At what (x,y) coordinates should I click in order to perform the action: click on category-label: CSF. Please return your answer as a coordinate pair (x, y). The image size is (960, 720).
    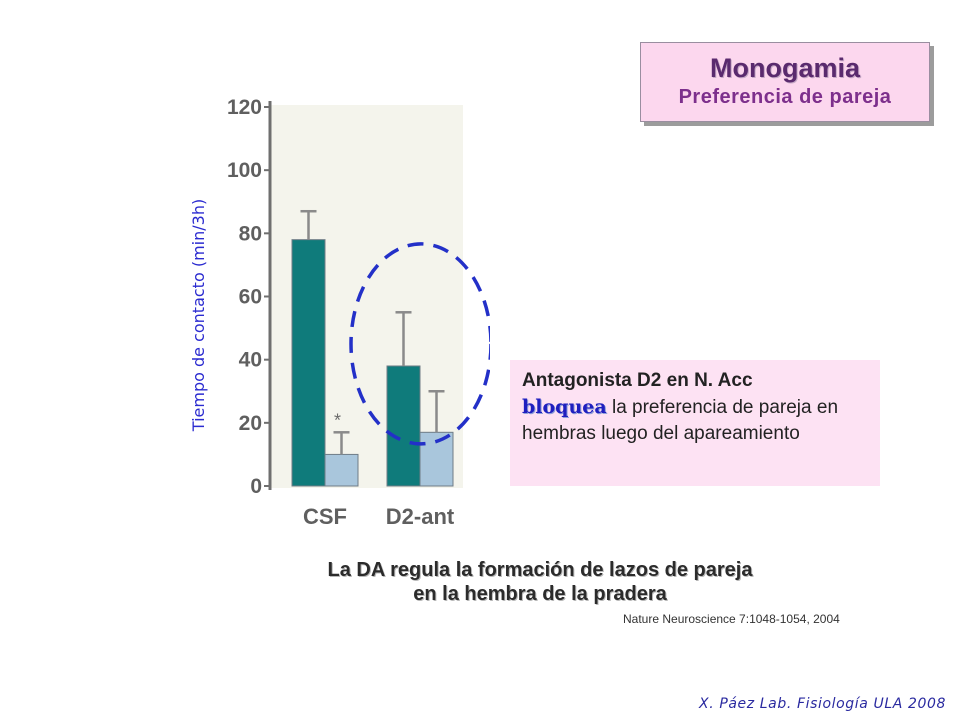
    Looking at the image, I should click on (325, 516).